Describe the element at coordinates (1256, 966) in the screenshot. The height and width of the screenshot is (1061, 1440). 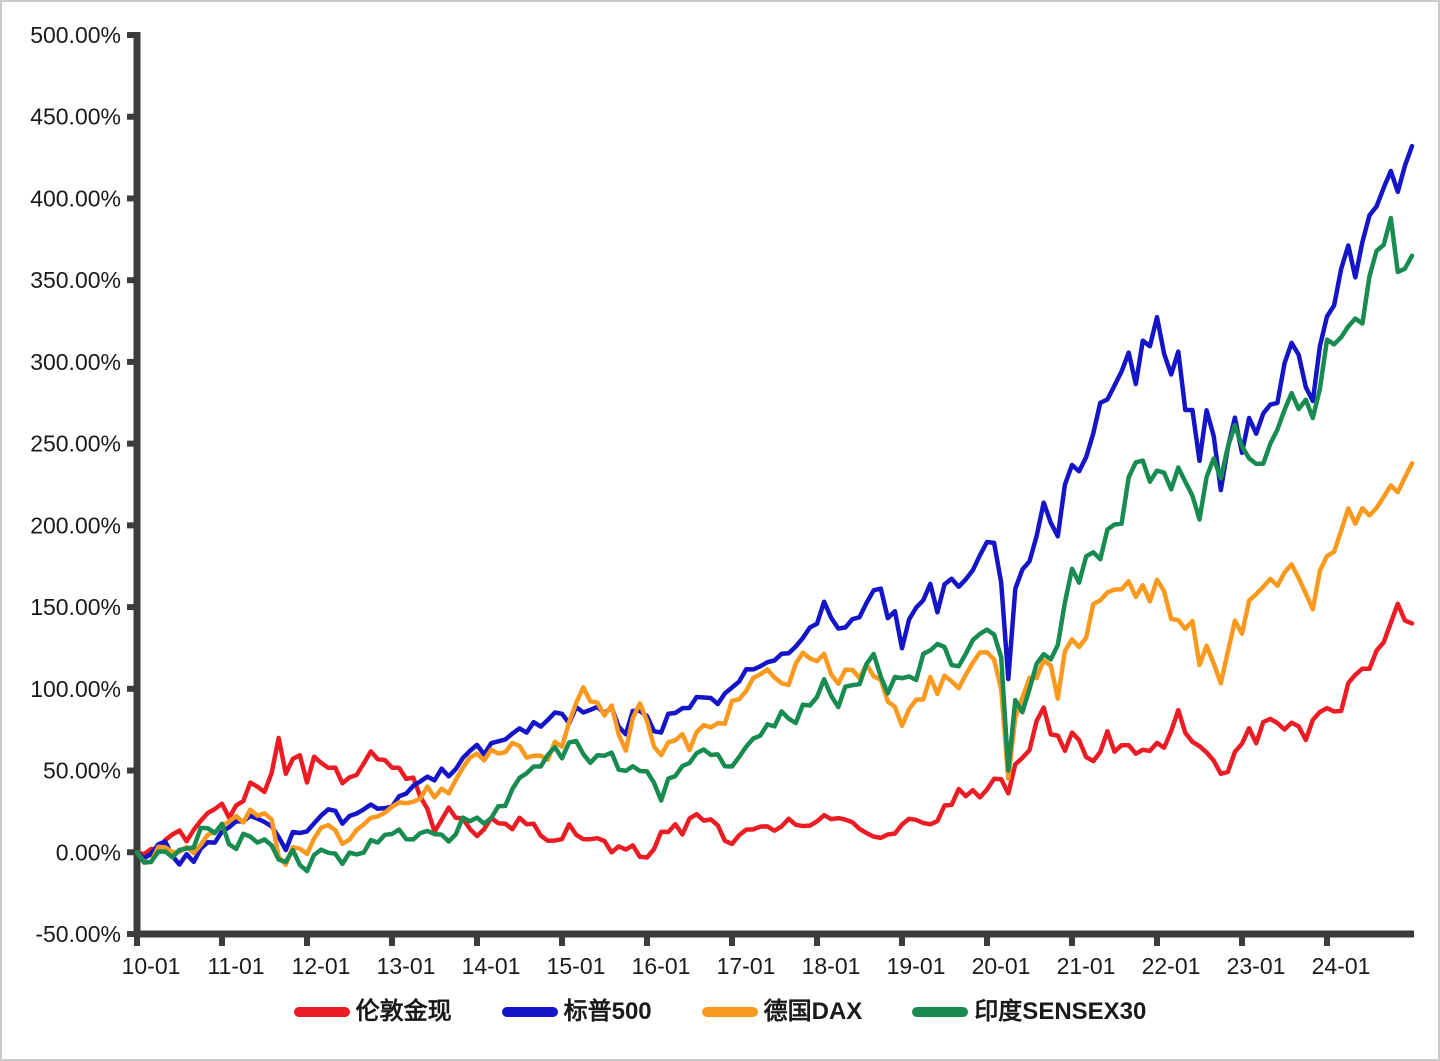
I see `x-axis-tick-label: 23-01` at that location.